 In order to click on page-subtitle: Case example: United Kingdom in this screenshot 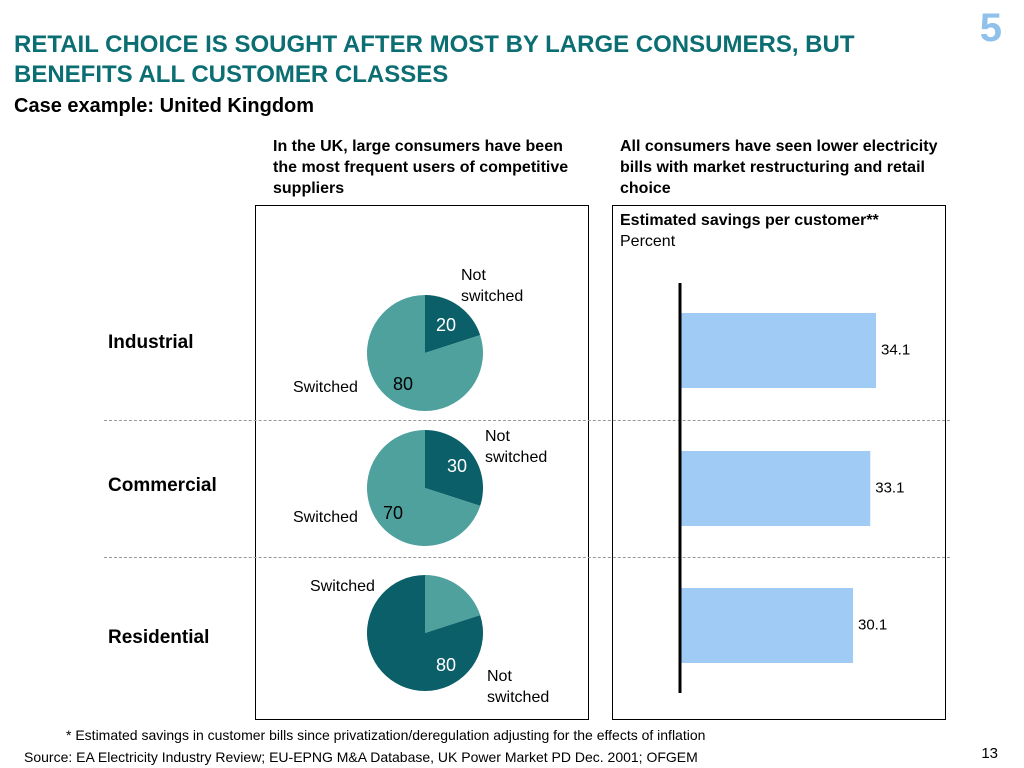, I will do `click(164, 106)`.